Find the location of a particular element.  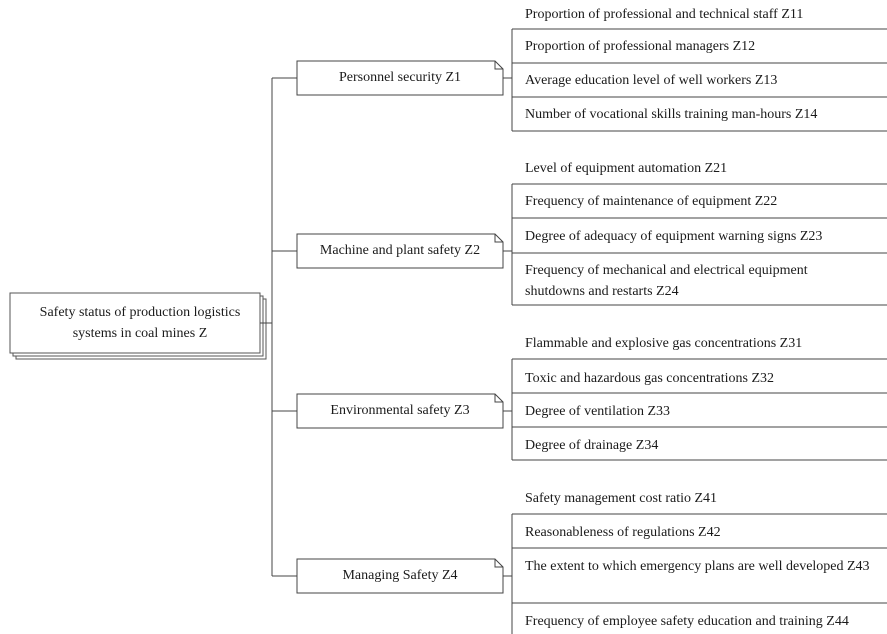

item-label: Safety management cost ratio Z41 is located at coordinates (621, 498).